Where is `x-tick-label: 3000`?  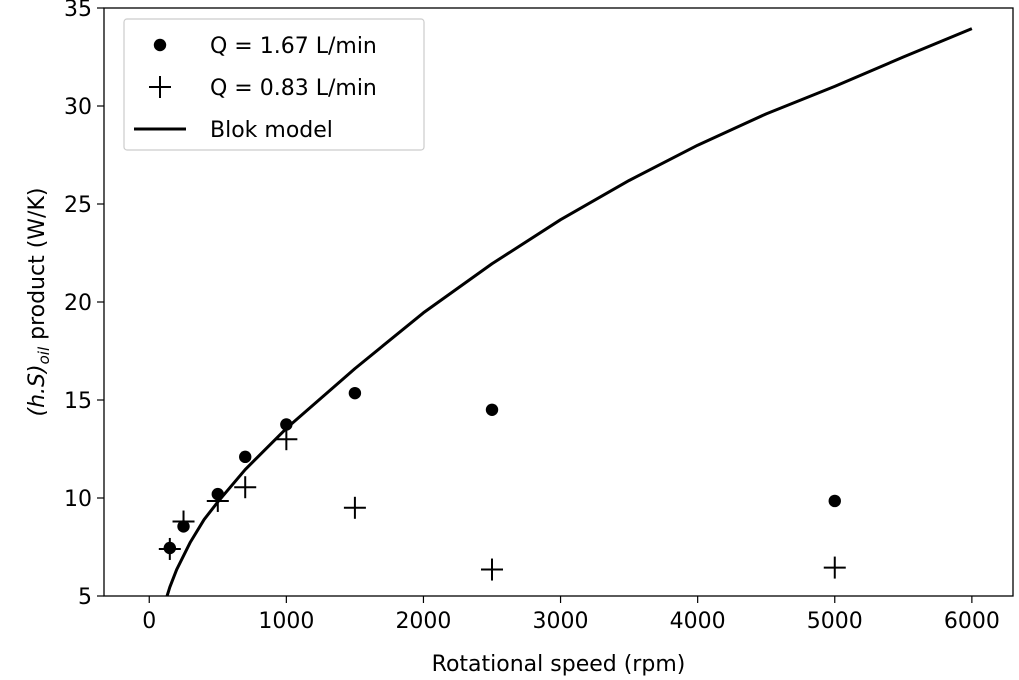 x-tick-label: 3000 is located at coordinates (561, 621).